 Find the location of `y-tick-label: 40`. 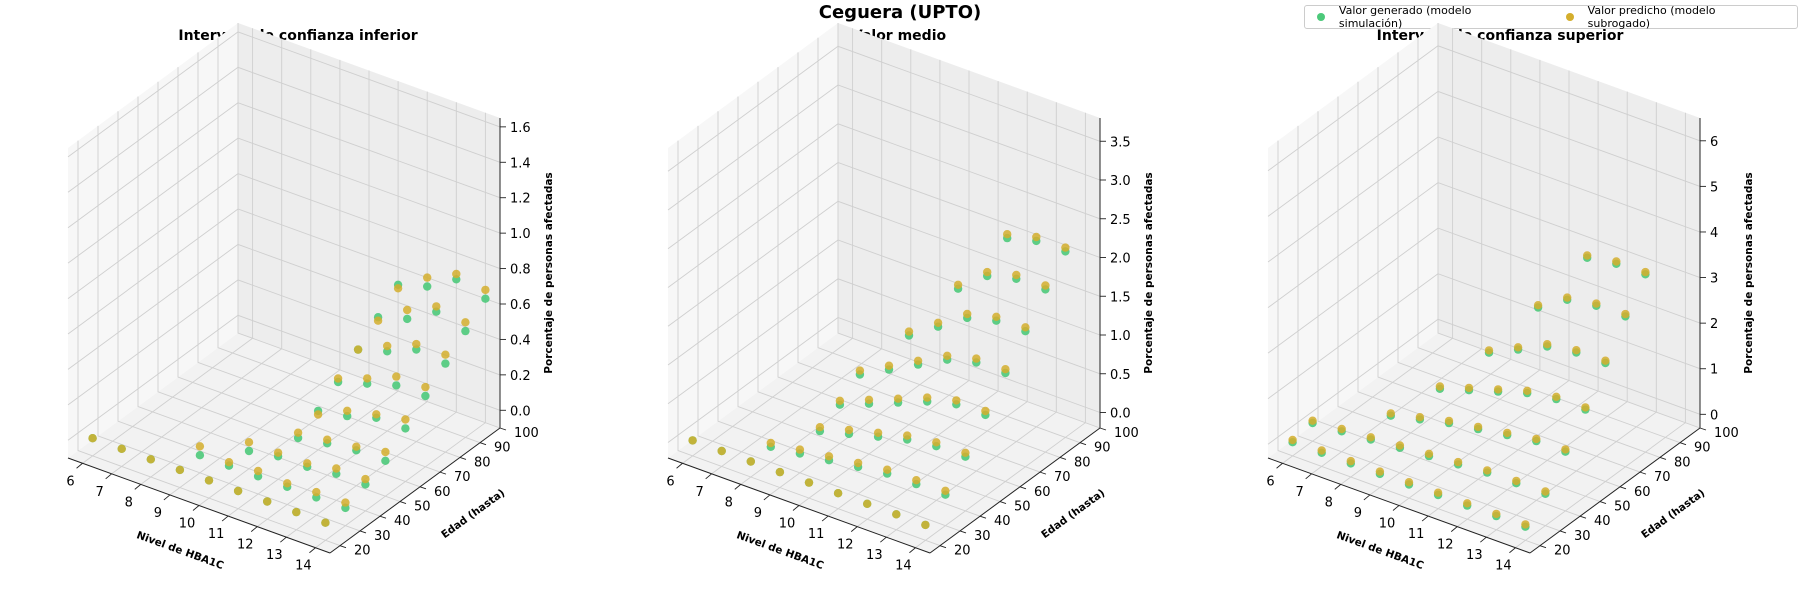

y-tick-label: 40 is located at coordinates (1002, 521).